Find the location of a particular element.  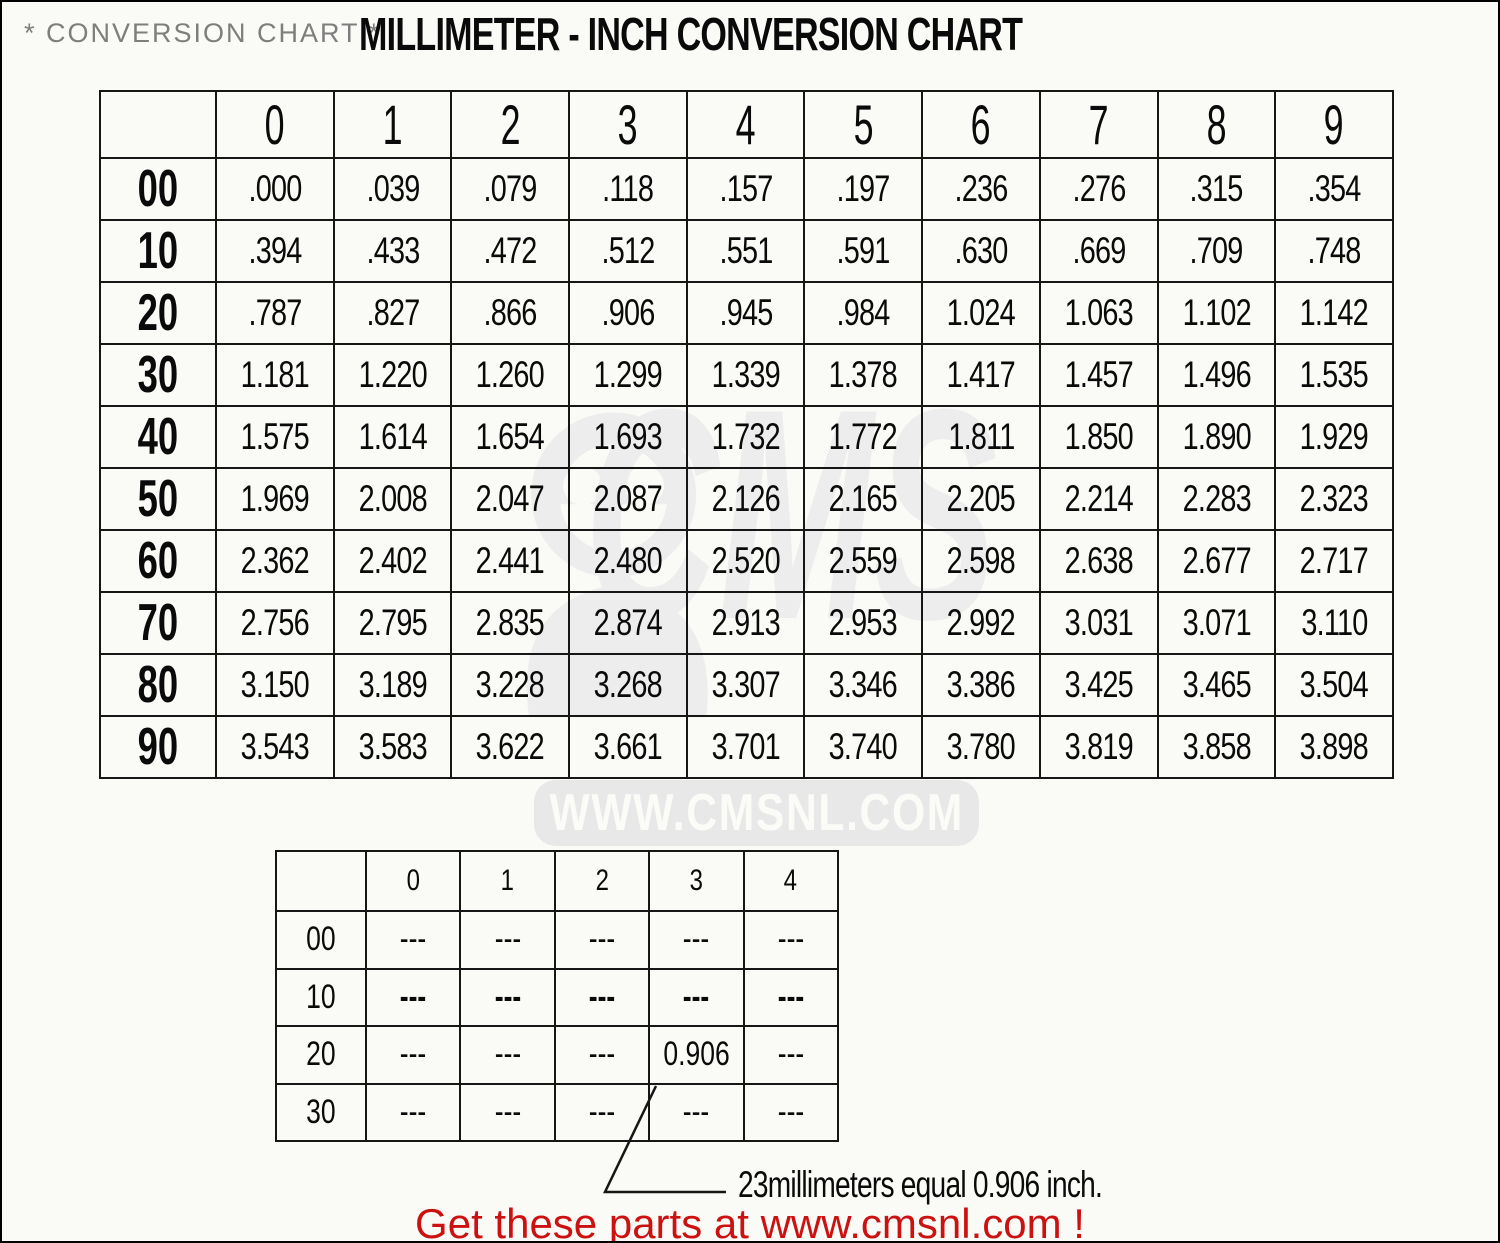

cell-90-0: 3.543 is located at coordinates (275, 747).